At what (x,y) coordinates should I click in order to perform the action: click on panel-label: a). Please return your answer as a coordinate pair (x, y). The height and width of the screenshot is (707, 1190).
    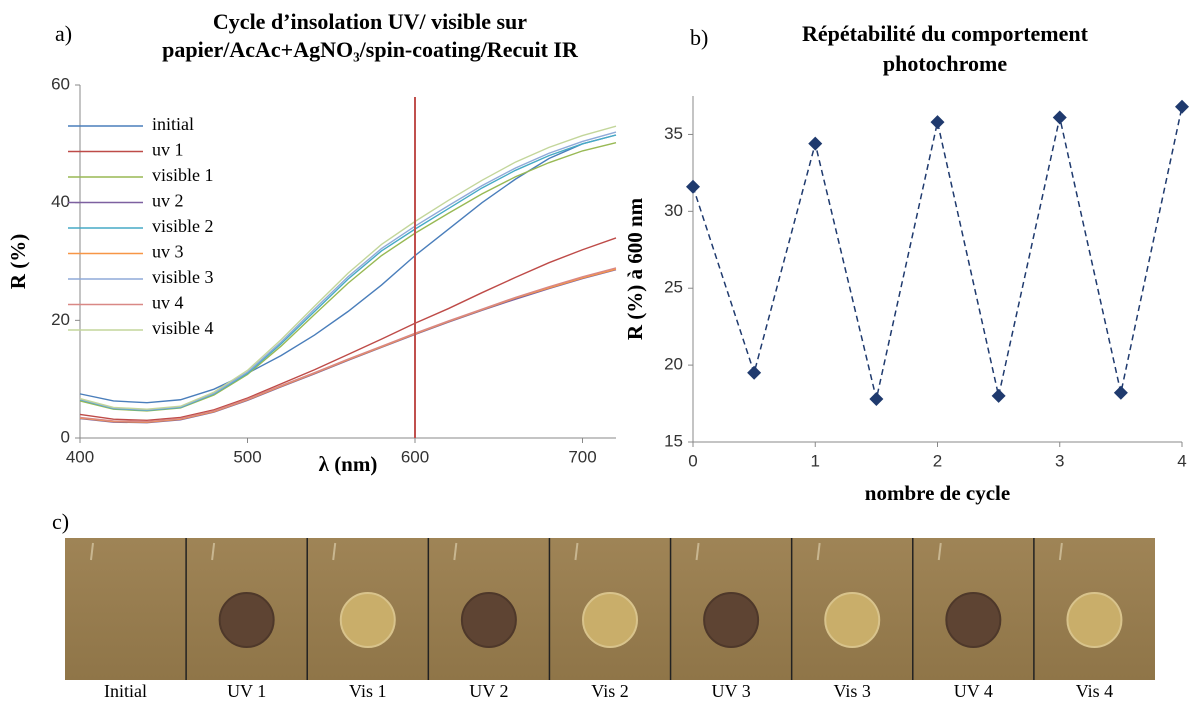
    Looking at the image, I should click on (63, 33).